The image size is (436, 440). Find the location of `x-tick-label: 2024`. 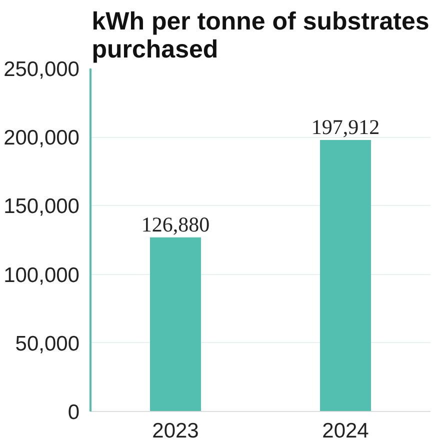

x-tick-label: 2024 is located at coordinates (346, 430).